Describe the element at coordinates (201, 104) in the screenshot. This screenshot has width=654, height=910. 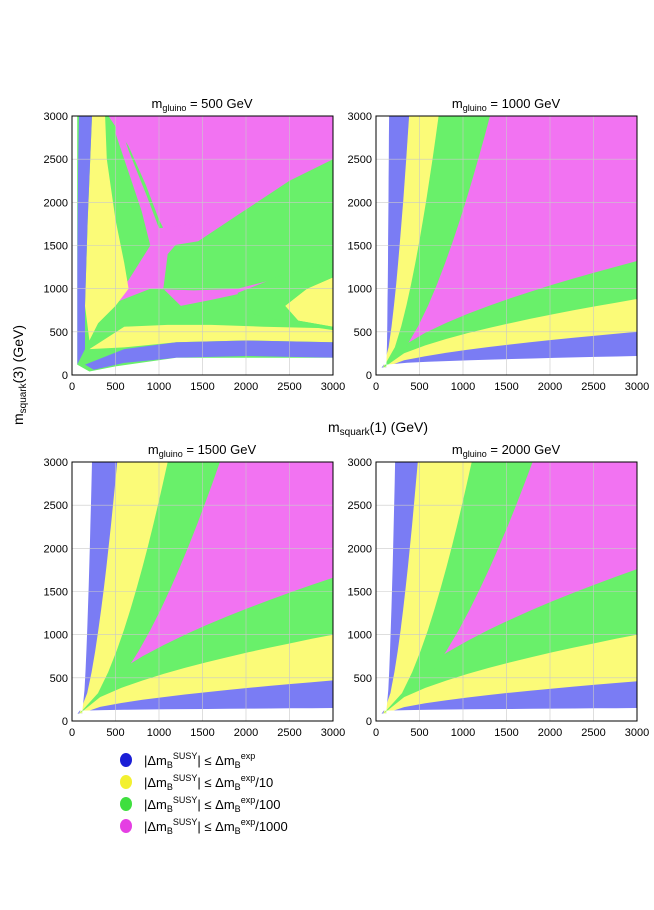
I see `panel-1-title: mgluino = 500 GeV` at that location.